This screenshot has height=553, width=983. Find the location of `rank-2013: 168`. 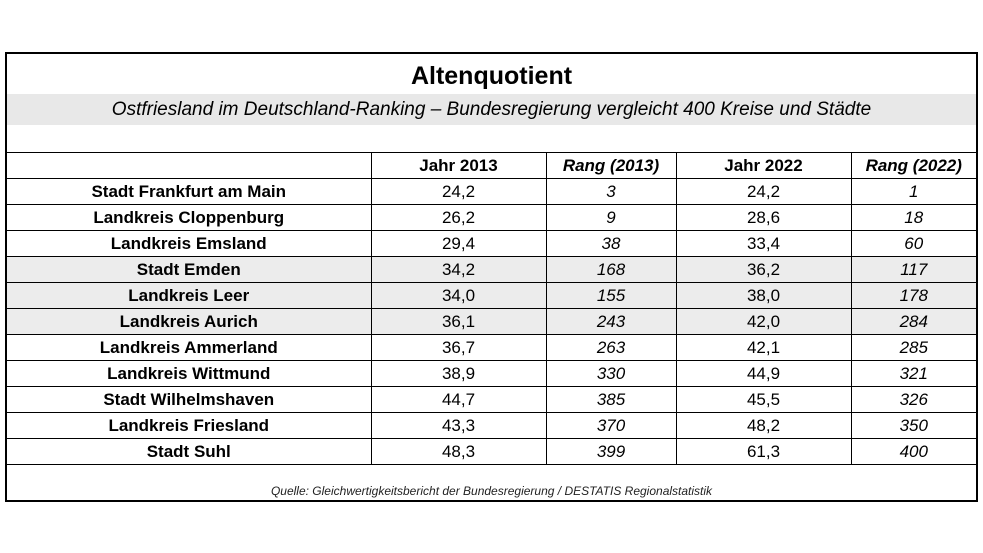

rank-2013: 168 is located at coordinates (611, 269).